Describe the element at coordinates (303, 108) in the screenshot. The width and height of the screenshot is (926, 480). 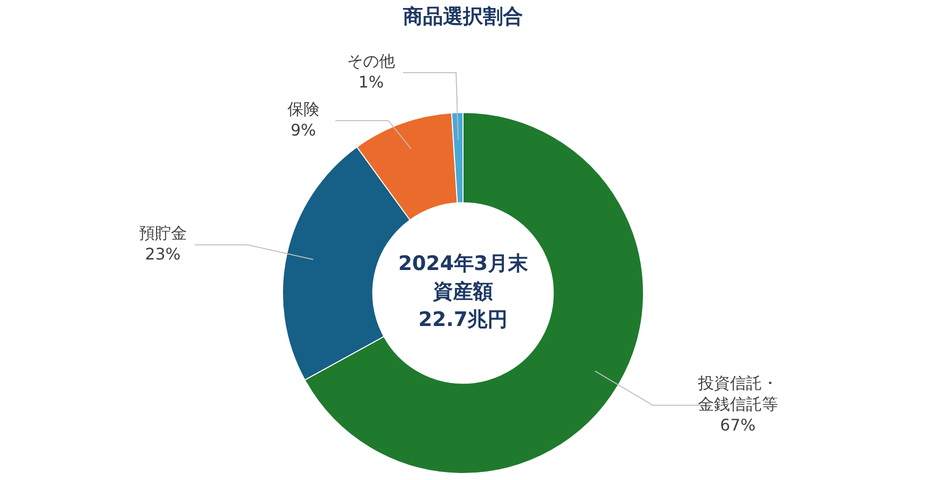
I see `slice-label: 保険` at that location.